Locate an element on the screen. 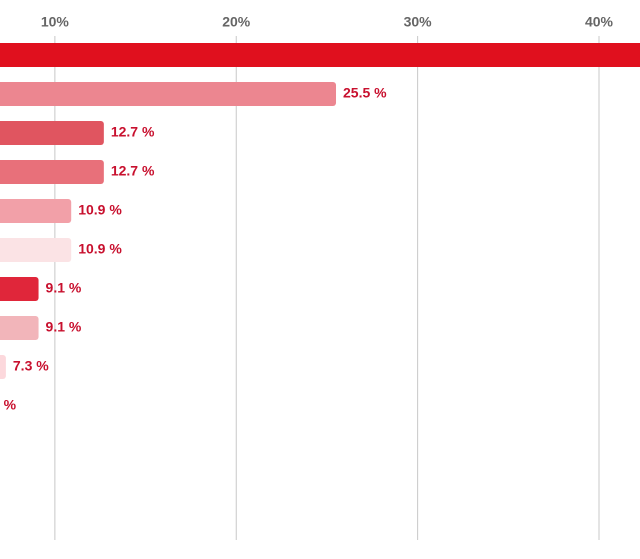 The image size is (640, 559). x-tick-label: 10% is located at coordinates (55, 22).